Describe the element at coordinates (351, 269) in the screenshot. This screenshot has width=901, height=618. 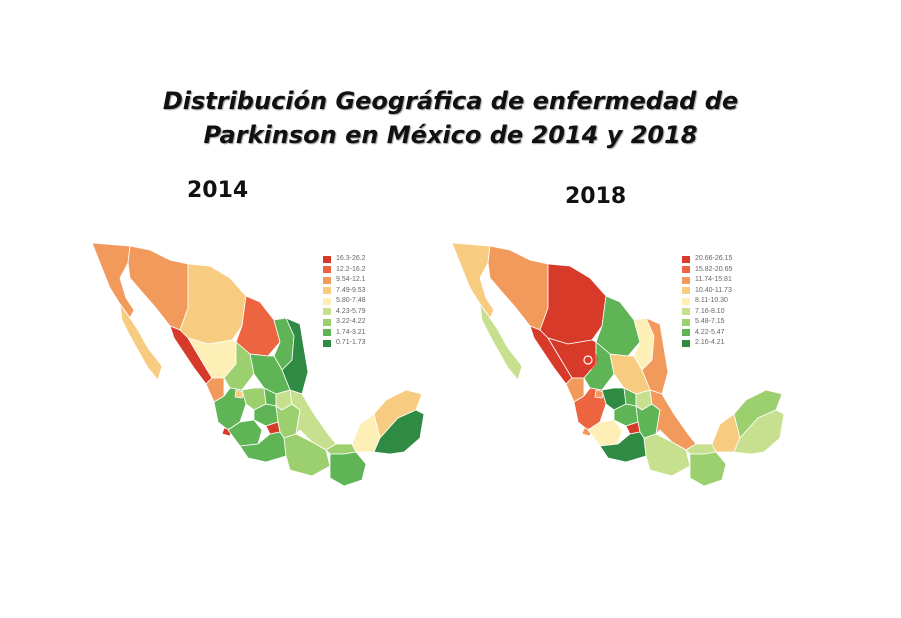
I see `legend-label: 12.2-16.2` at that location.